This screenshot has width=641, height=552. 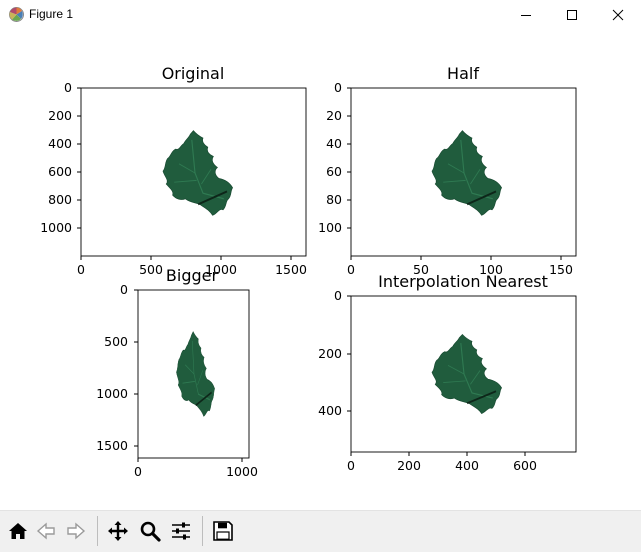 What do you see at coordinates (334, 143) in the screenshot?
I see `y-tick-label: 40` at bounding box center [334, 143].